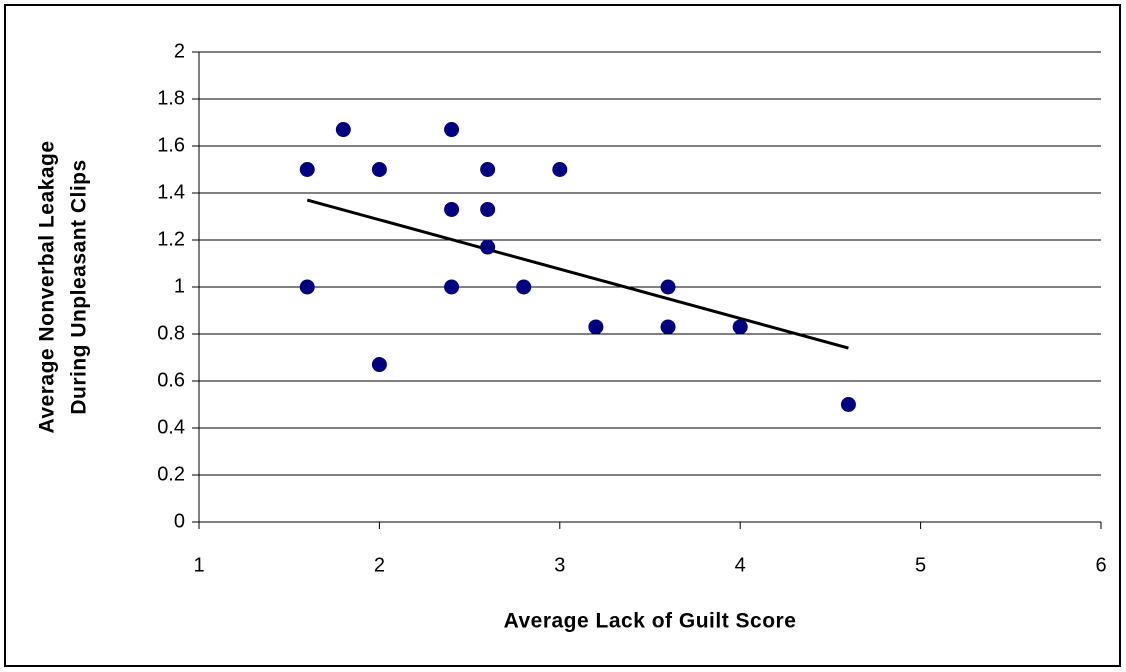  I want to click on y-tick-label: 0.4, so click(171, 427).